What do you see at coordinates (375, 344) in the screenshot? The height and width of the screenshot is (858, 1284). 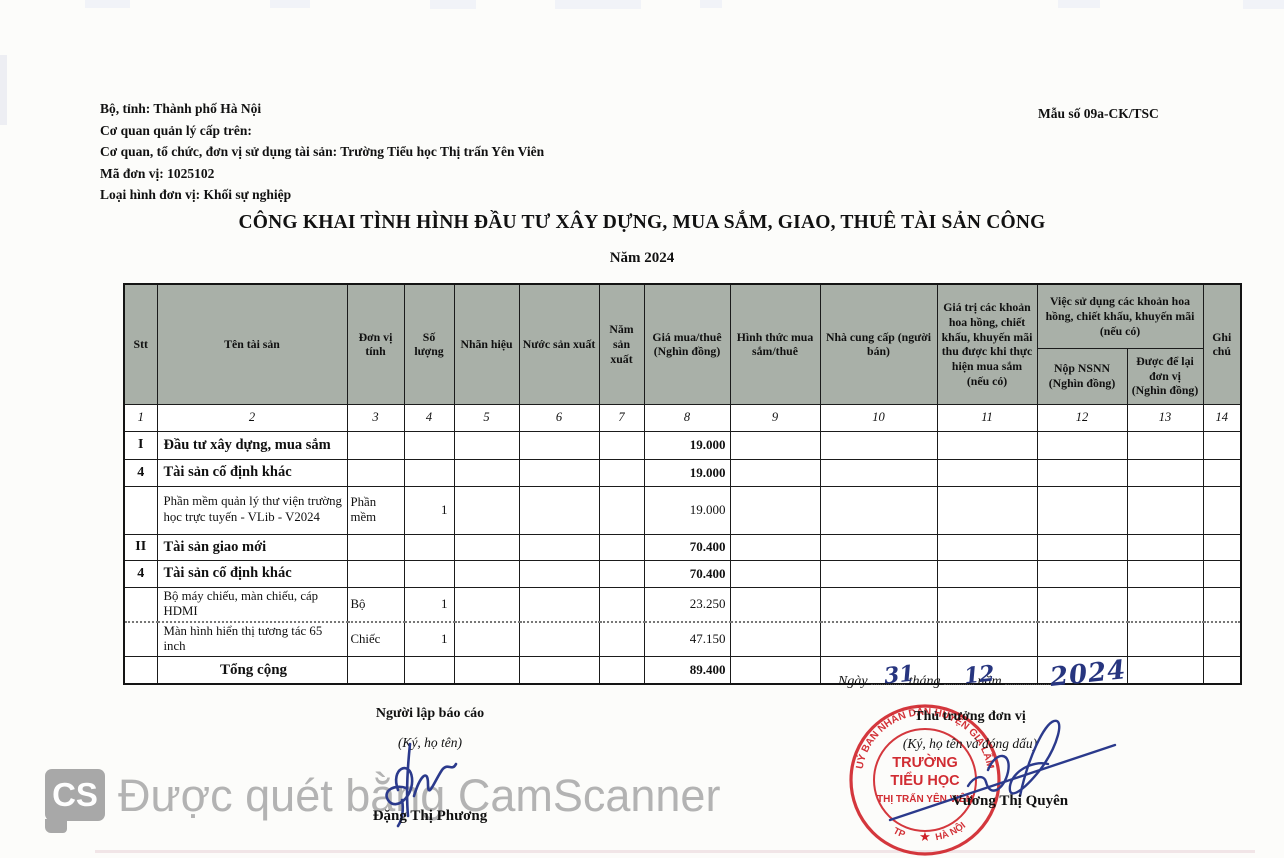 I see `col-header-unit: Đơn vị tính` at bounding box center [375, 344].